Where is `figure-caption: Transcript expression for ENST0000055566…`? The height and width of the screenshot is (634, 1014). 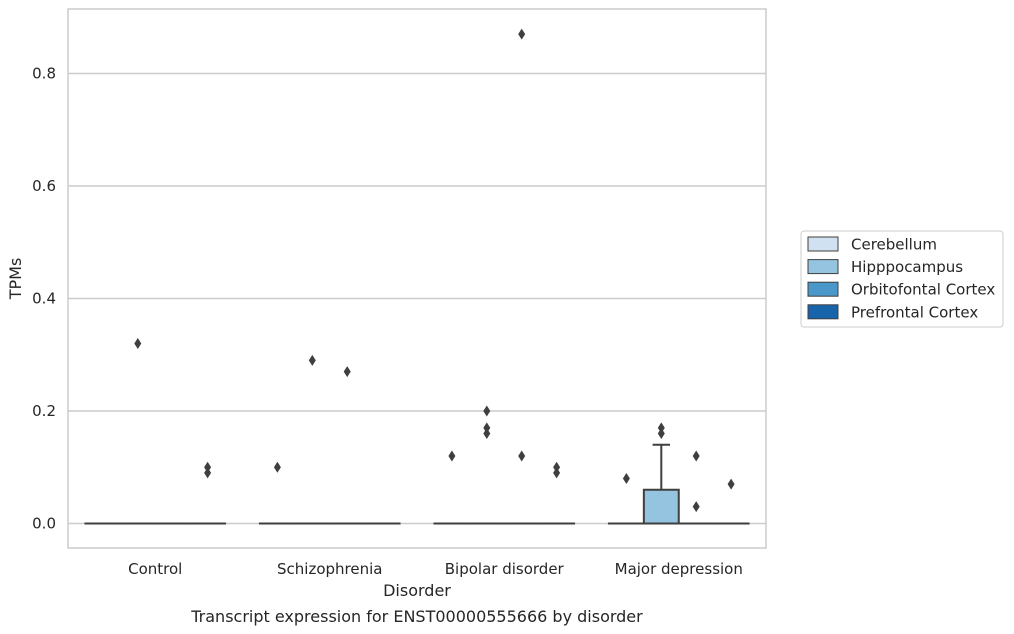
figure-caption: Transcript expression for ENST0000055566… is located at coordinates (416, 616).